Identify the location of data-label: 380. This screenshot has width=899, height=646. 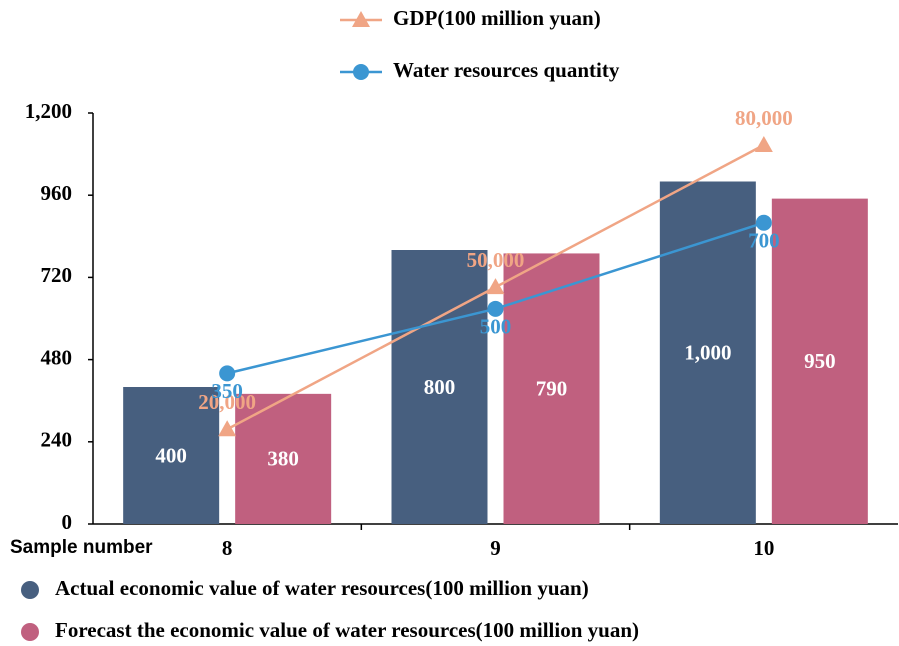
(283, 459).